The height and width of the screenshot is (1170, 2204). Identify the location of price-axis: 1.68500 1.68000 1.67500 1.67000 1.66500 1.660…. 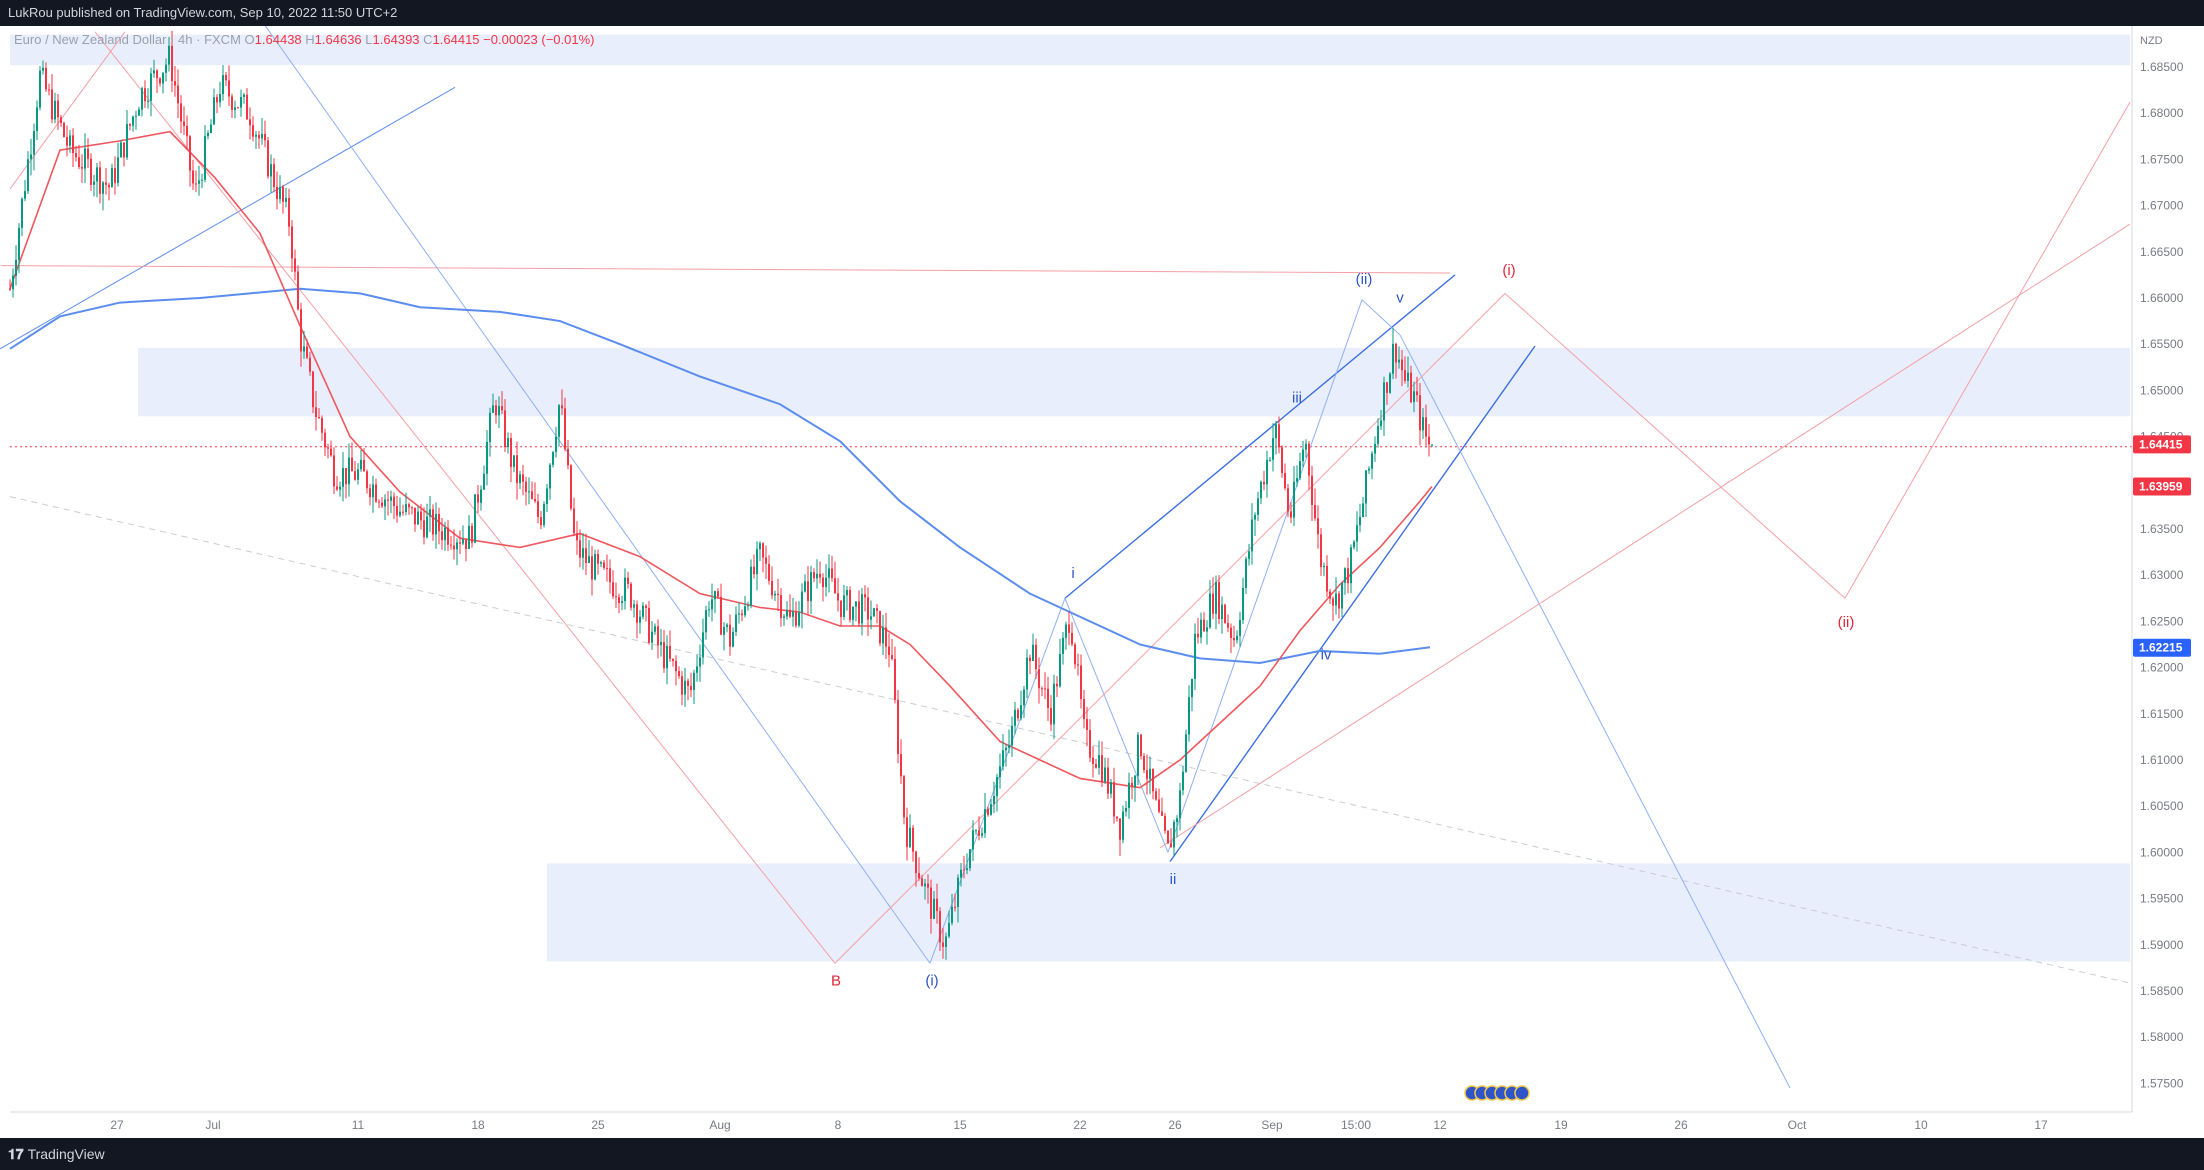
(2162, 575).